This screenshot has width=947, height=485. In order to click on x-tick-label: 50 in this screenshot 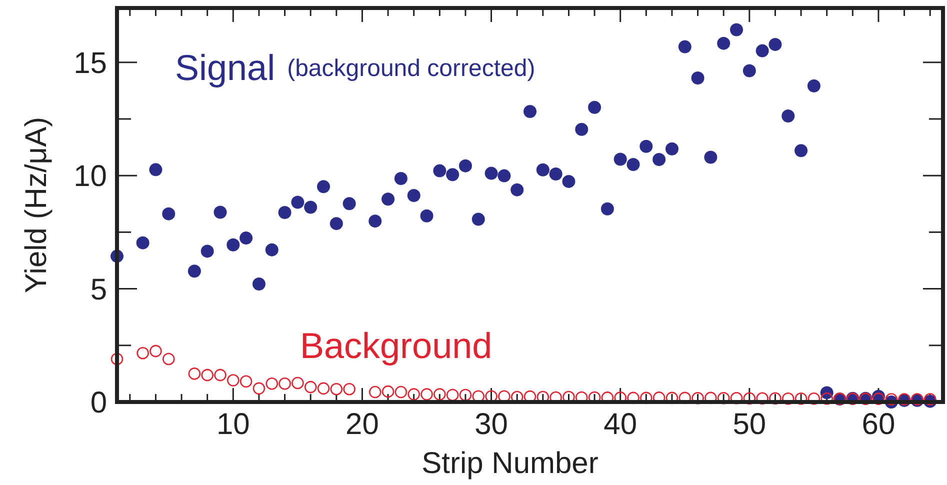, I will do `click(749, 424)`.